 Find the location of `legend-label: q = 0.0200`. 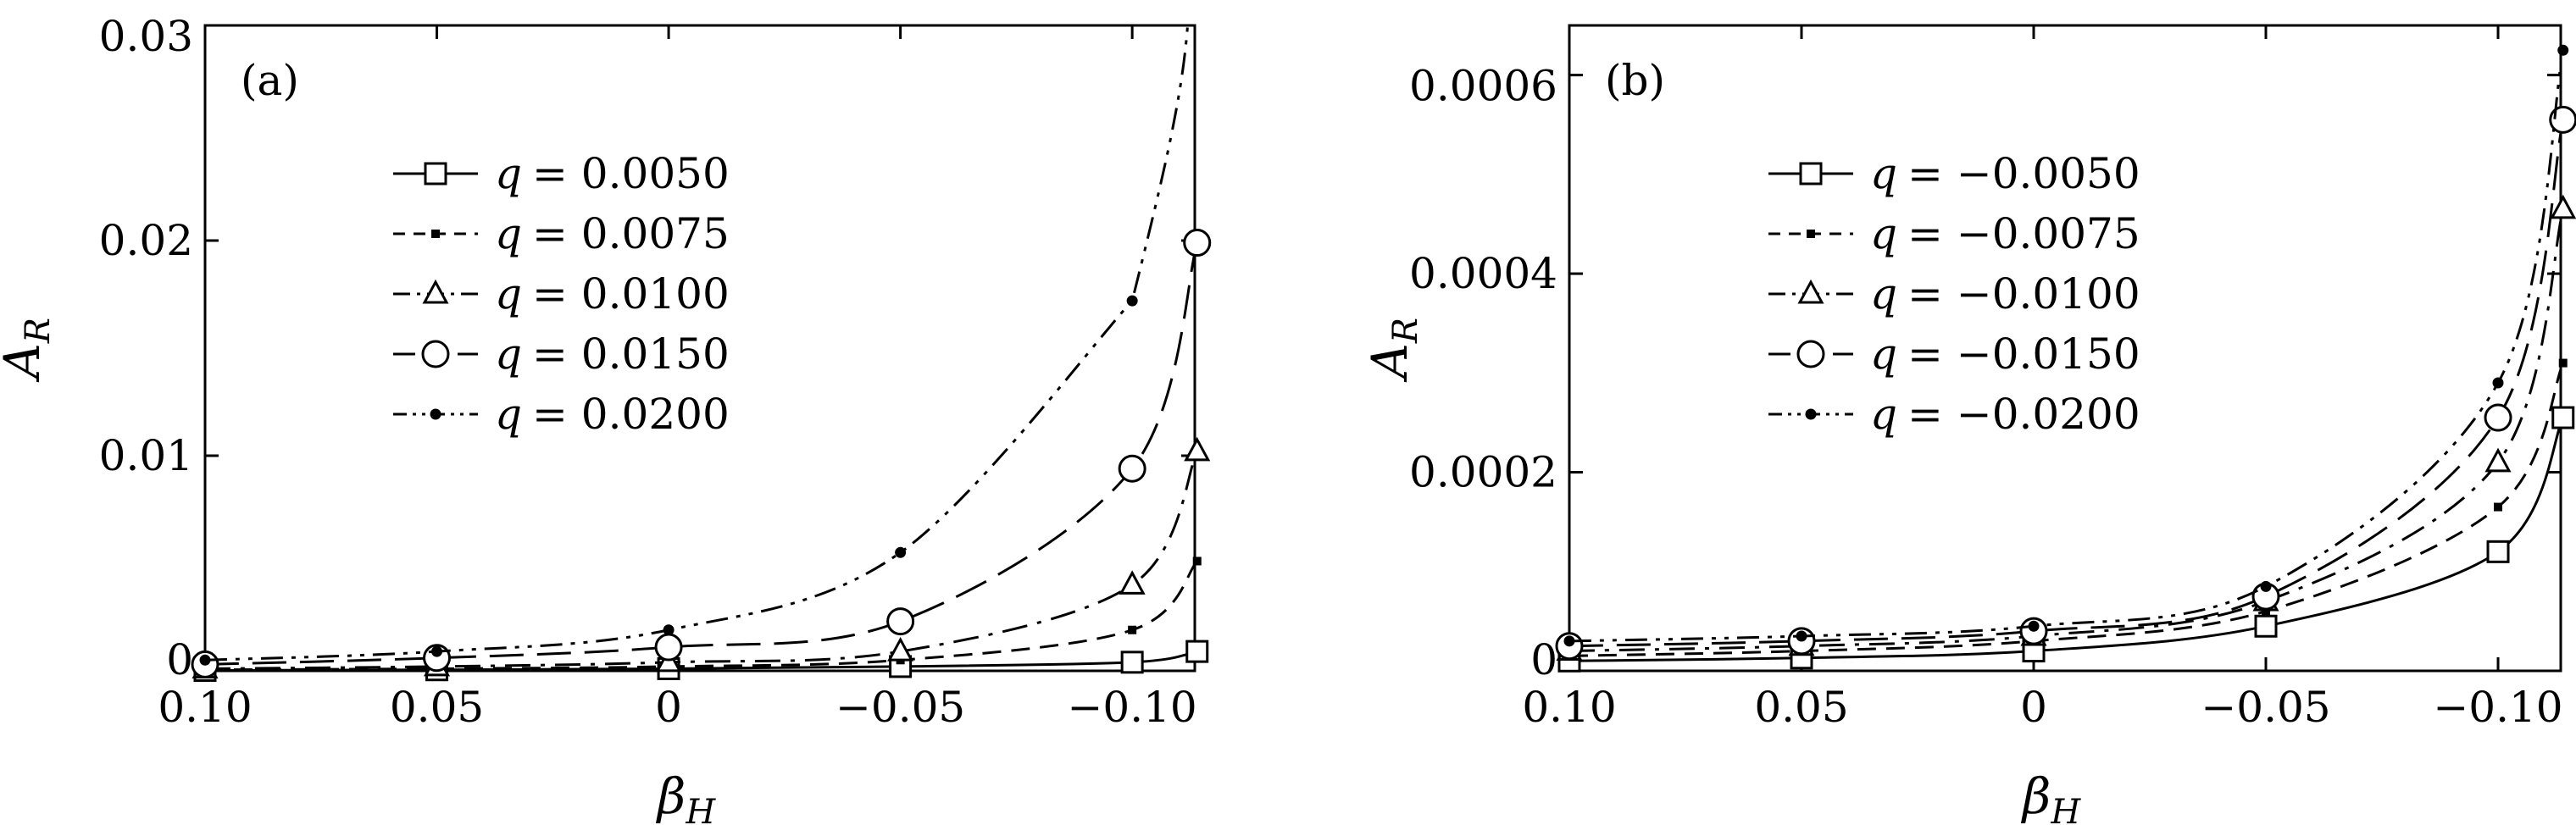

legend-label: q = 0.0200 is located at coordinates (612, 414).